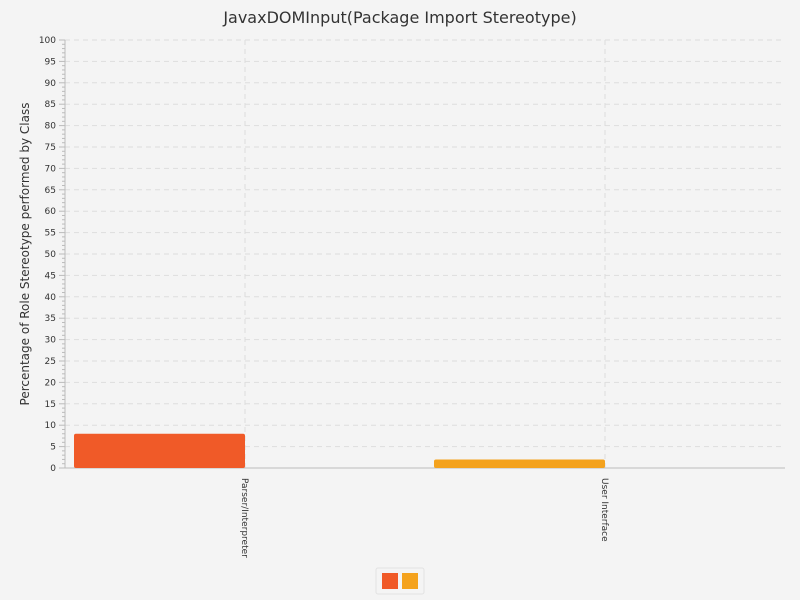 The image size is (800, 600). I want to click on chart-title: JavaxDOMInput(Package Import Stereotype), so click(399, 17).